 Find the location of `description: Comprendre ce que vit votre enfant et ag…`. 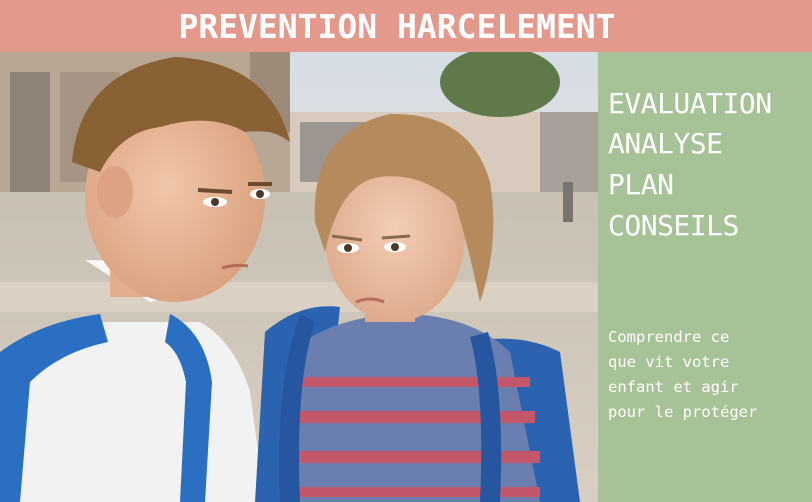

description: Comprendre ce que vit votre enfant et ag… is located at coordinates (708, 375).